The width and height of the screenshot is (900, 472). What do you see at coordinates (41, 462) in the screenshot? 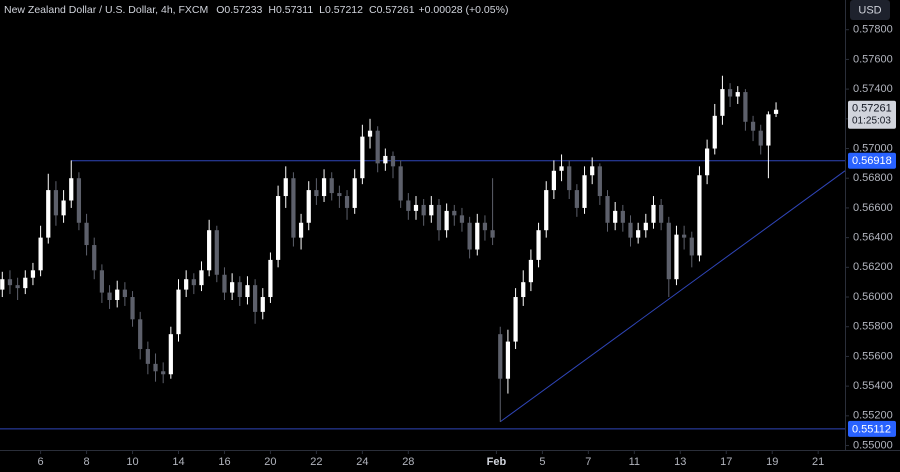
I see `x-tick-label: 6` at bounding box center [41, 462].